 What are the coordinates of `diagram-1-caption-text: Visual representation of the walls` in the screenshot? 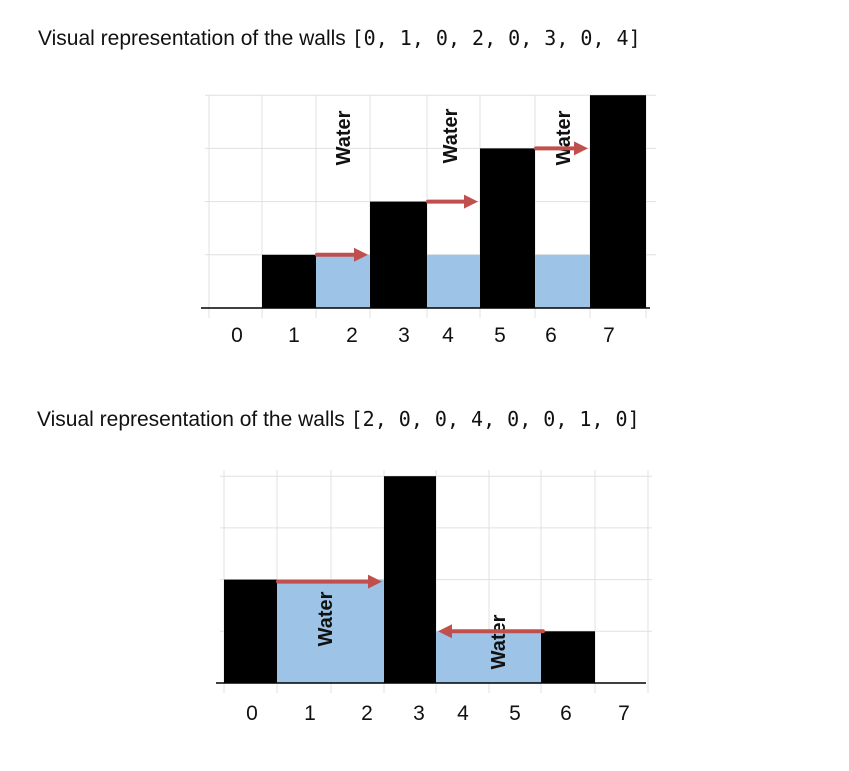 It's located at (192, 38).